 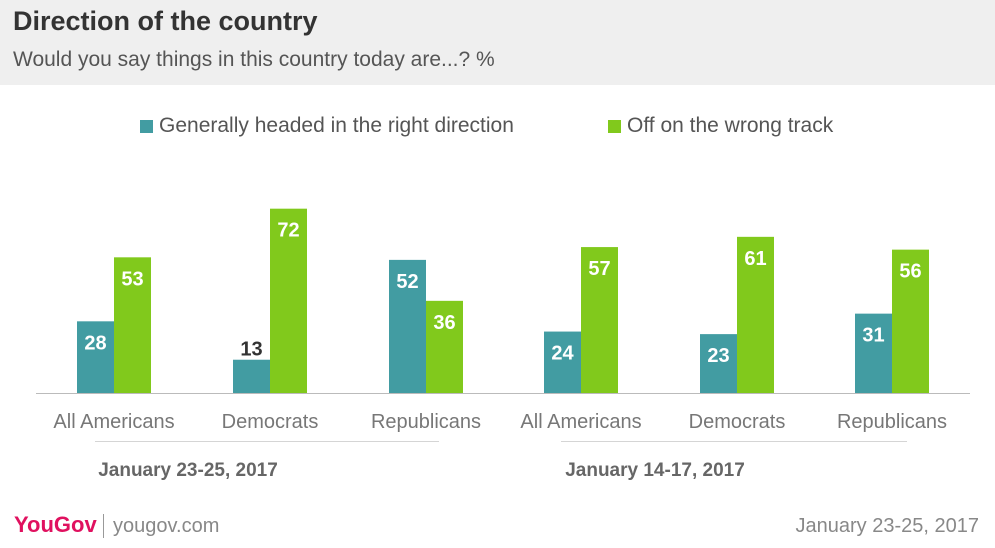 I want to click on legend-item-right-direction: Generally headed in the right direction, so click(x=327, y=126).